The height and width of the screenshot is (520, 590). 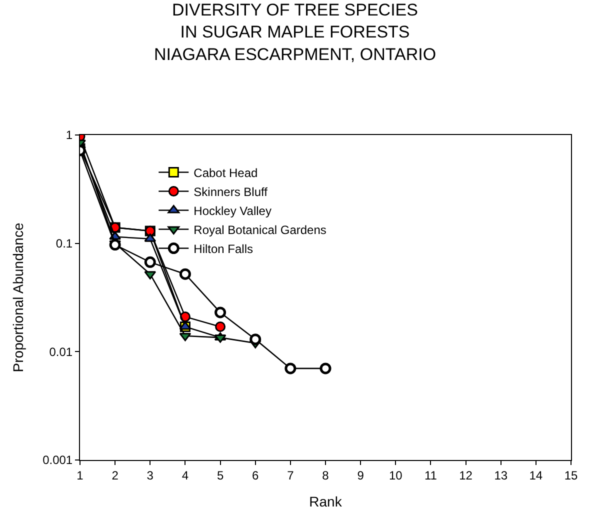 I want to click on x-tick-label: 10, so click(x=395, y=475).